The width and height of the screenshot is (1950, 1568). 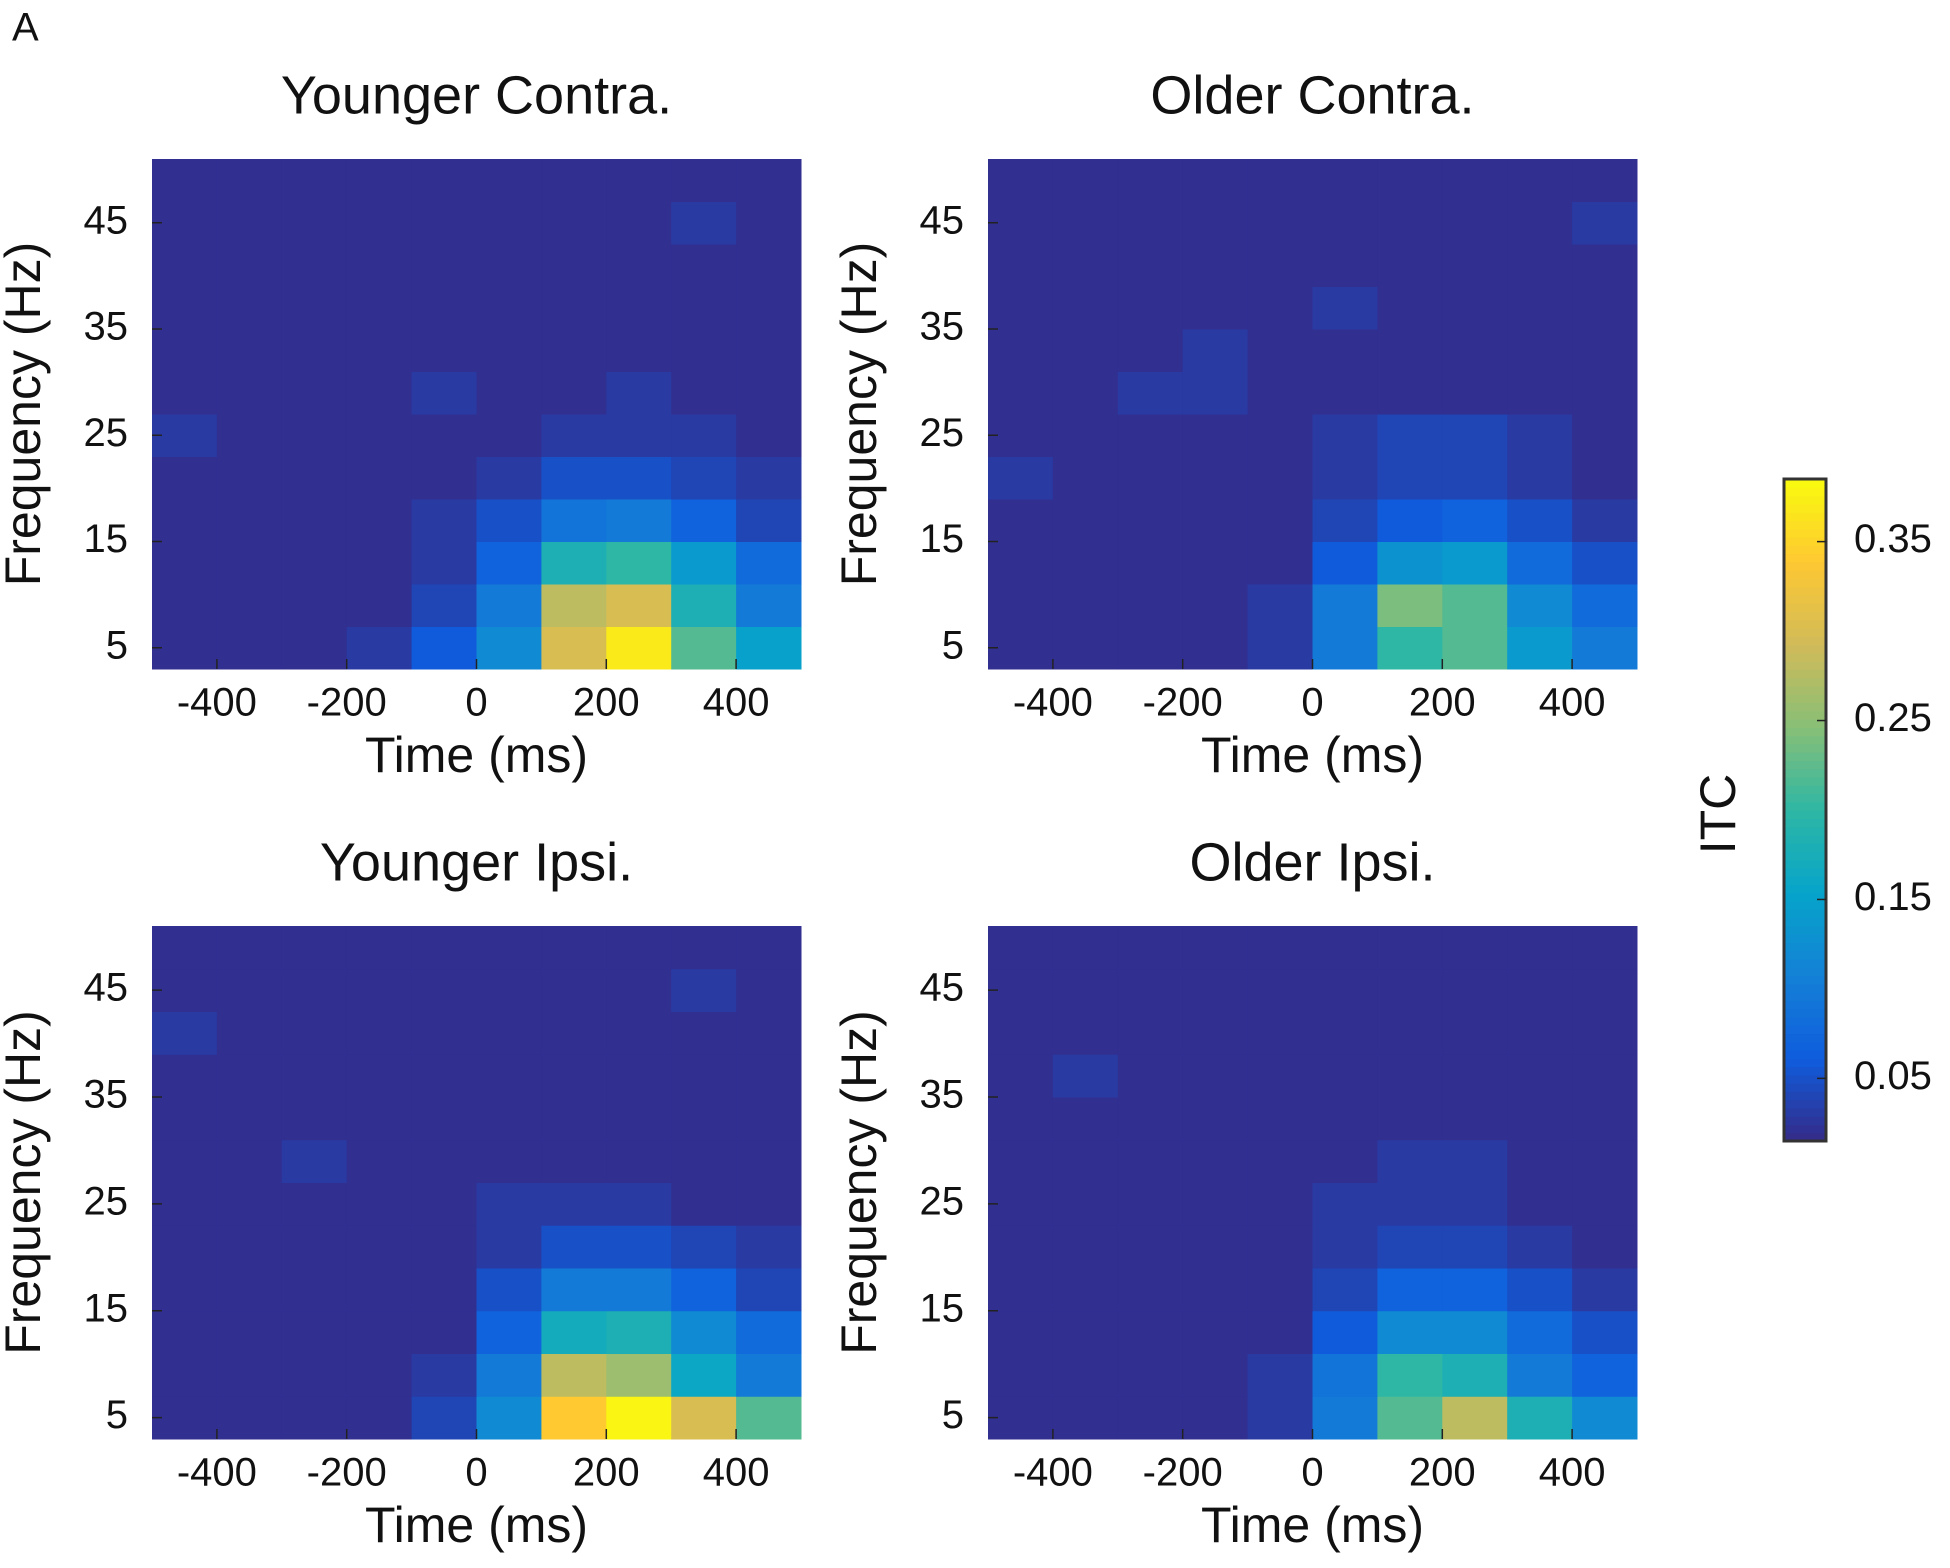 What do you see at coordinates (942, 539) in the screenshot?
I see `y-tick-label: 15` at bounding box center [942, 539].